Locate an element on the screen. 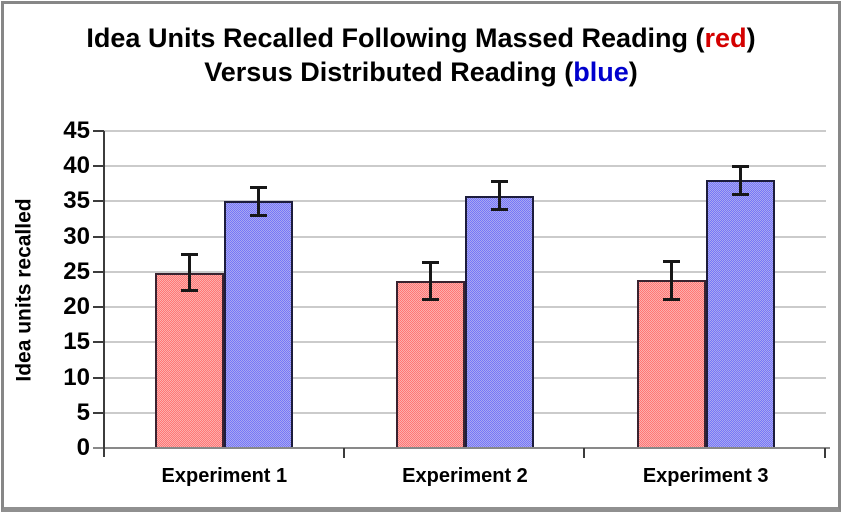 The width and height of the screenshot is (842, 512). title-red-word: red is located at coordinates (725, 38).